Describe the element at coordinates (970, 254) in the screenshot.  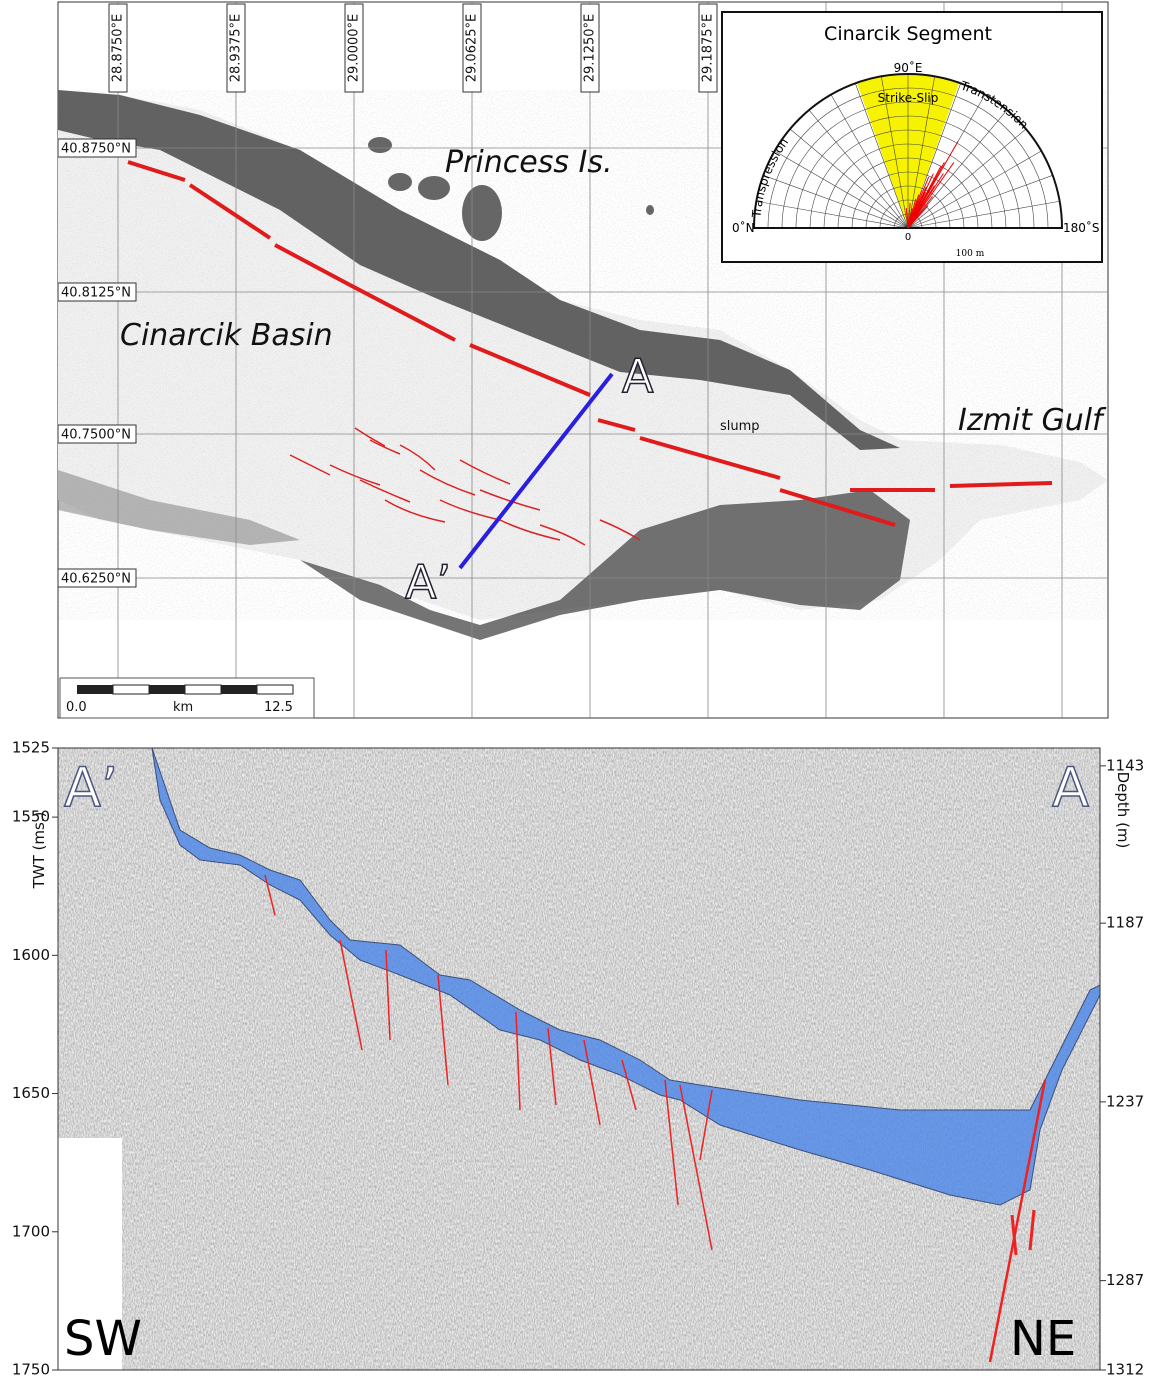
I see `inset-label: 100 m` at that location.